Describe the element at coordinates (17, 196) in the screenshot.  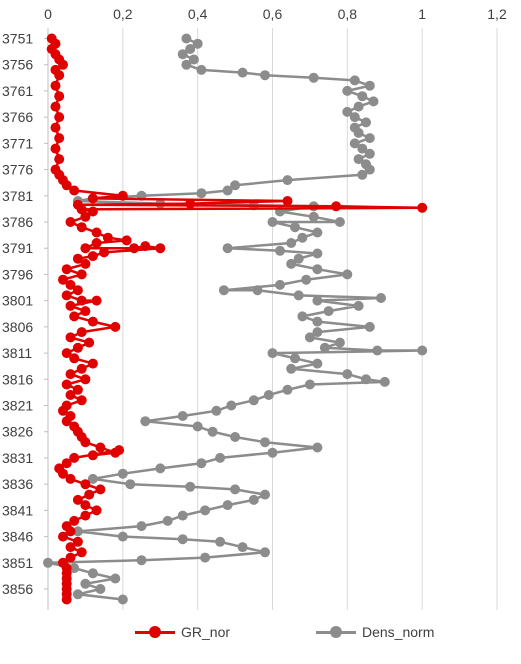
I see `y-tick-label: 3781` at that location.